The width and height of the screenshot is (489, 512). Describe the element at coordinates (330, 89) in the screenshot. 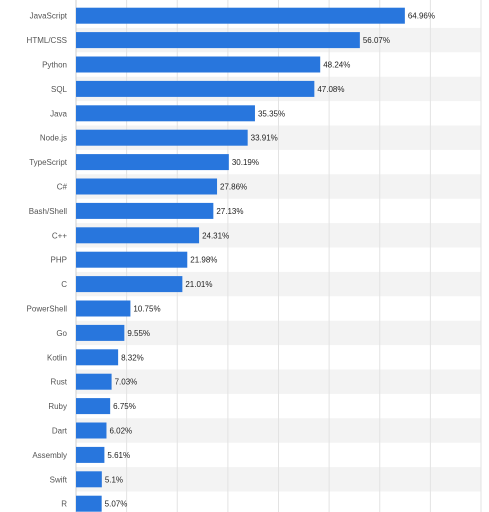

I see `data-label: 47.08%` at that location.